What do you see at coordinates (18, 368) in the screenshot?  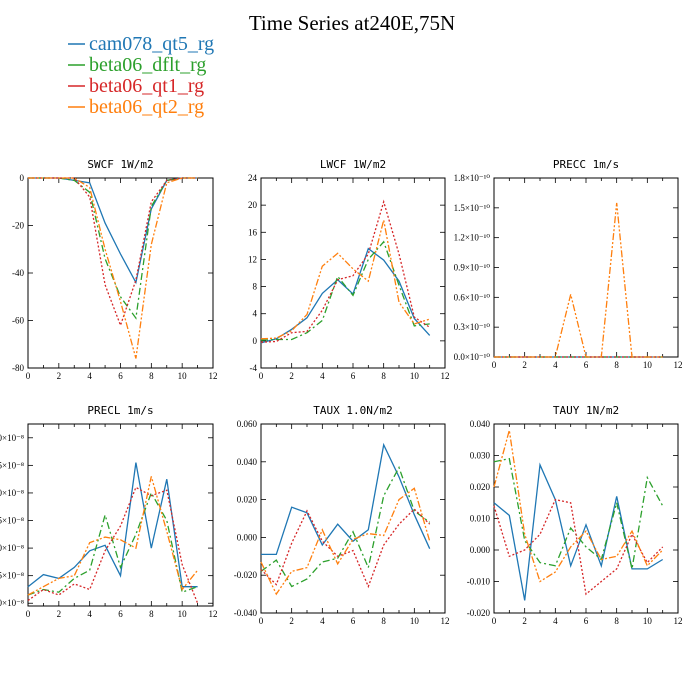 I see `y-tick-label: -80` at bounding box center [18, 368].